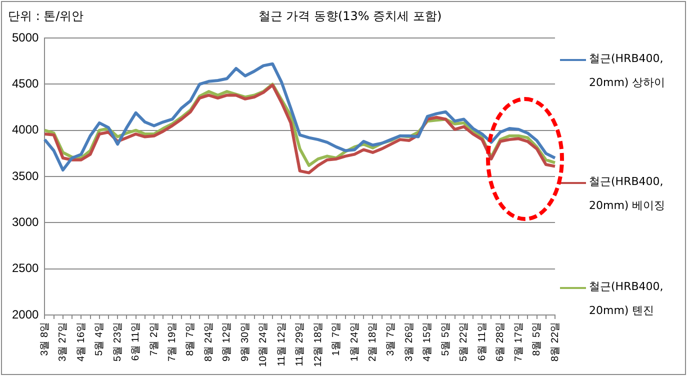 The height and width of the screenshot is (376, 687). I want to click on y-tick-label: 4000, so click(26, 129).